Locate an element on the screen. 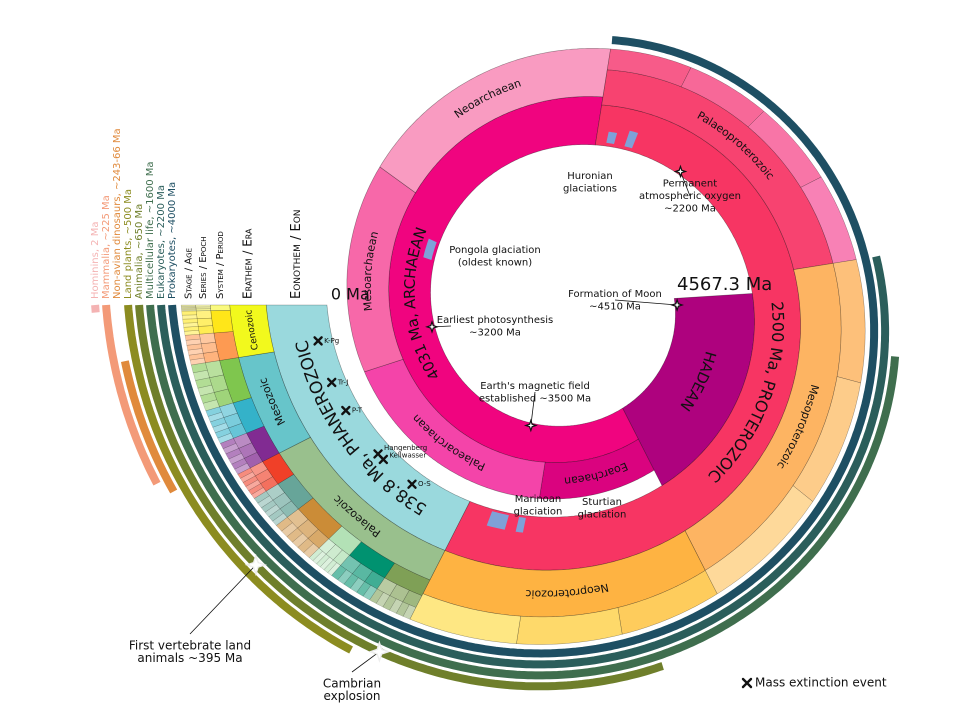 The image size is (960, 720). extinction-label: O-S is located at coordinates (424, 484).